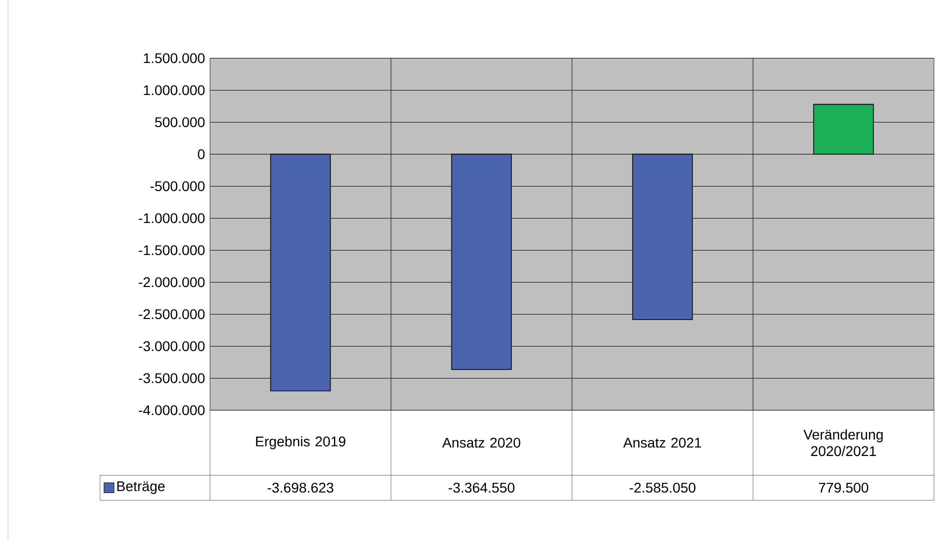  Describe the element at coordinates (201, 154) in the screenshot. I see `y-tick-label: 0` at that location.